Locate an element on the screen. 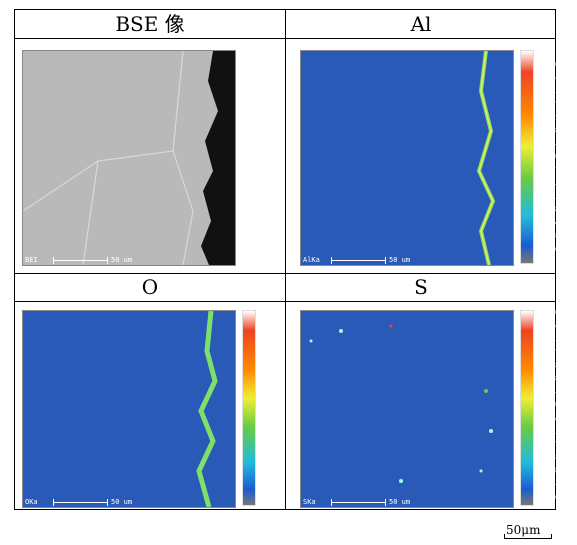 The width and height of the screenshot is (577, 545). bse-image: BEI 50 um is located at coordinates (129, 158).